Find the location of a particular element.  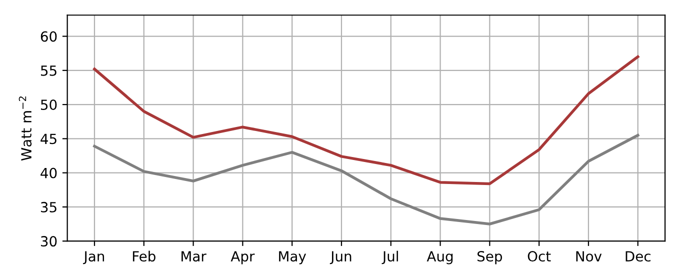

y-tick-label: 60 is located at coordinates (48, 36).